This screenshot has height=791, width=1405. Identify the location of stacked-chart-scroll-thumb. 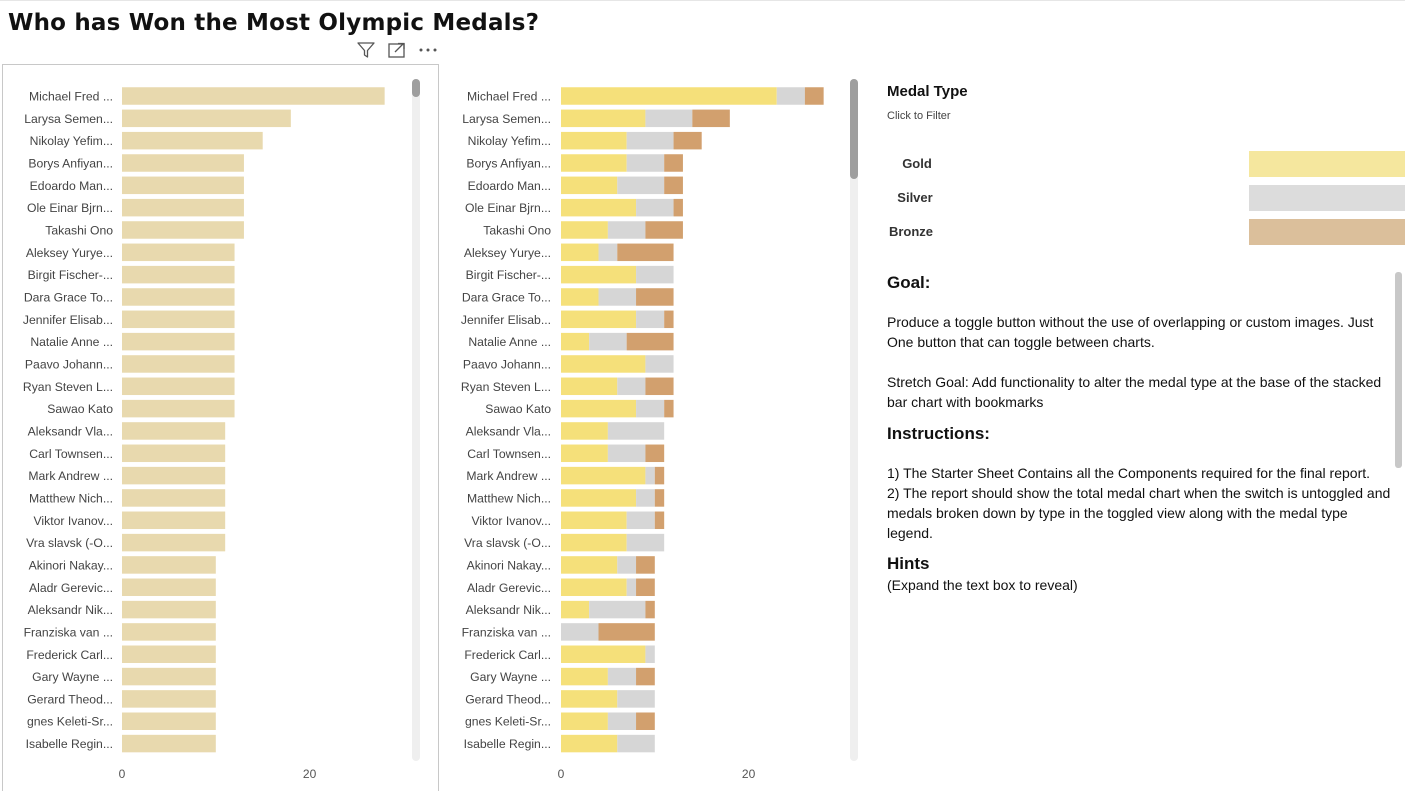
(854, 129).